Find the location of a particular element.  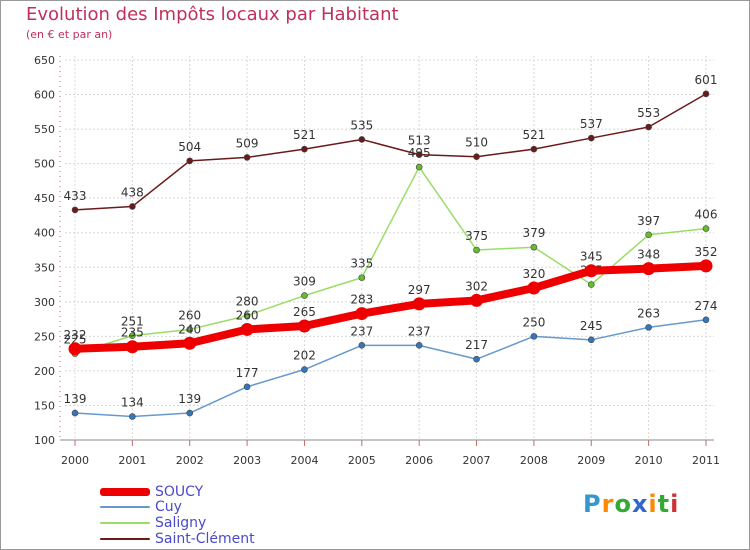

chart-subtitle: (en € et par an) is located at coordinates (69, 34).